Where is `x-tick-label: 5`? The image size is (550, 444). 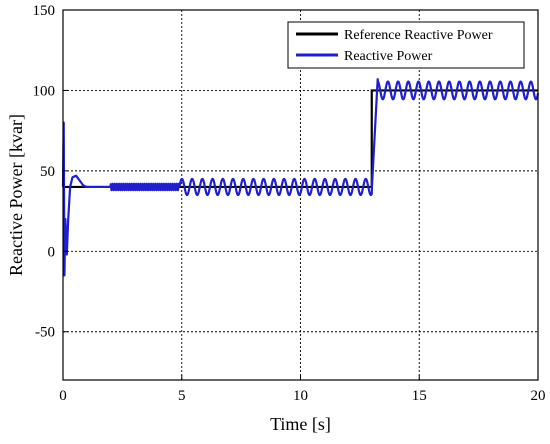 x-tick-label: 5 is located at coordinates (182, 396).